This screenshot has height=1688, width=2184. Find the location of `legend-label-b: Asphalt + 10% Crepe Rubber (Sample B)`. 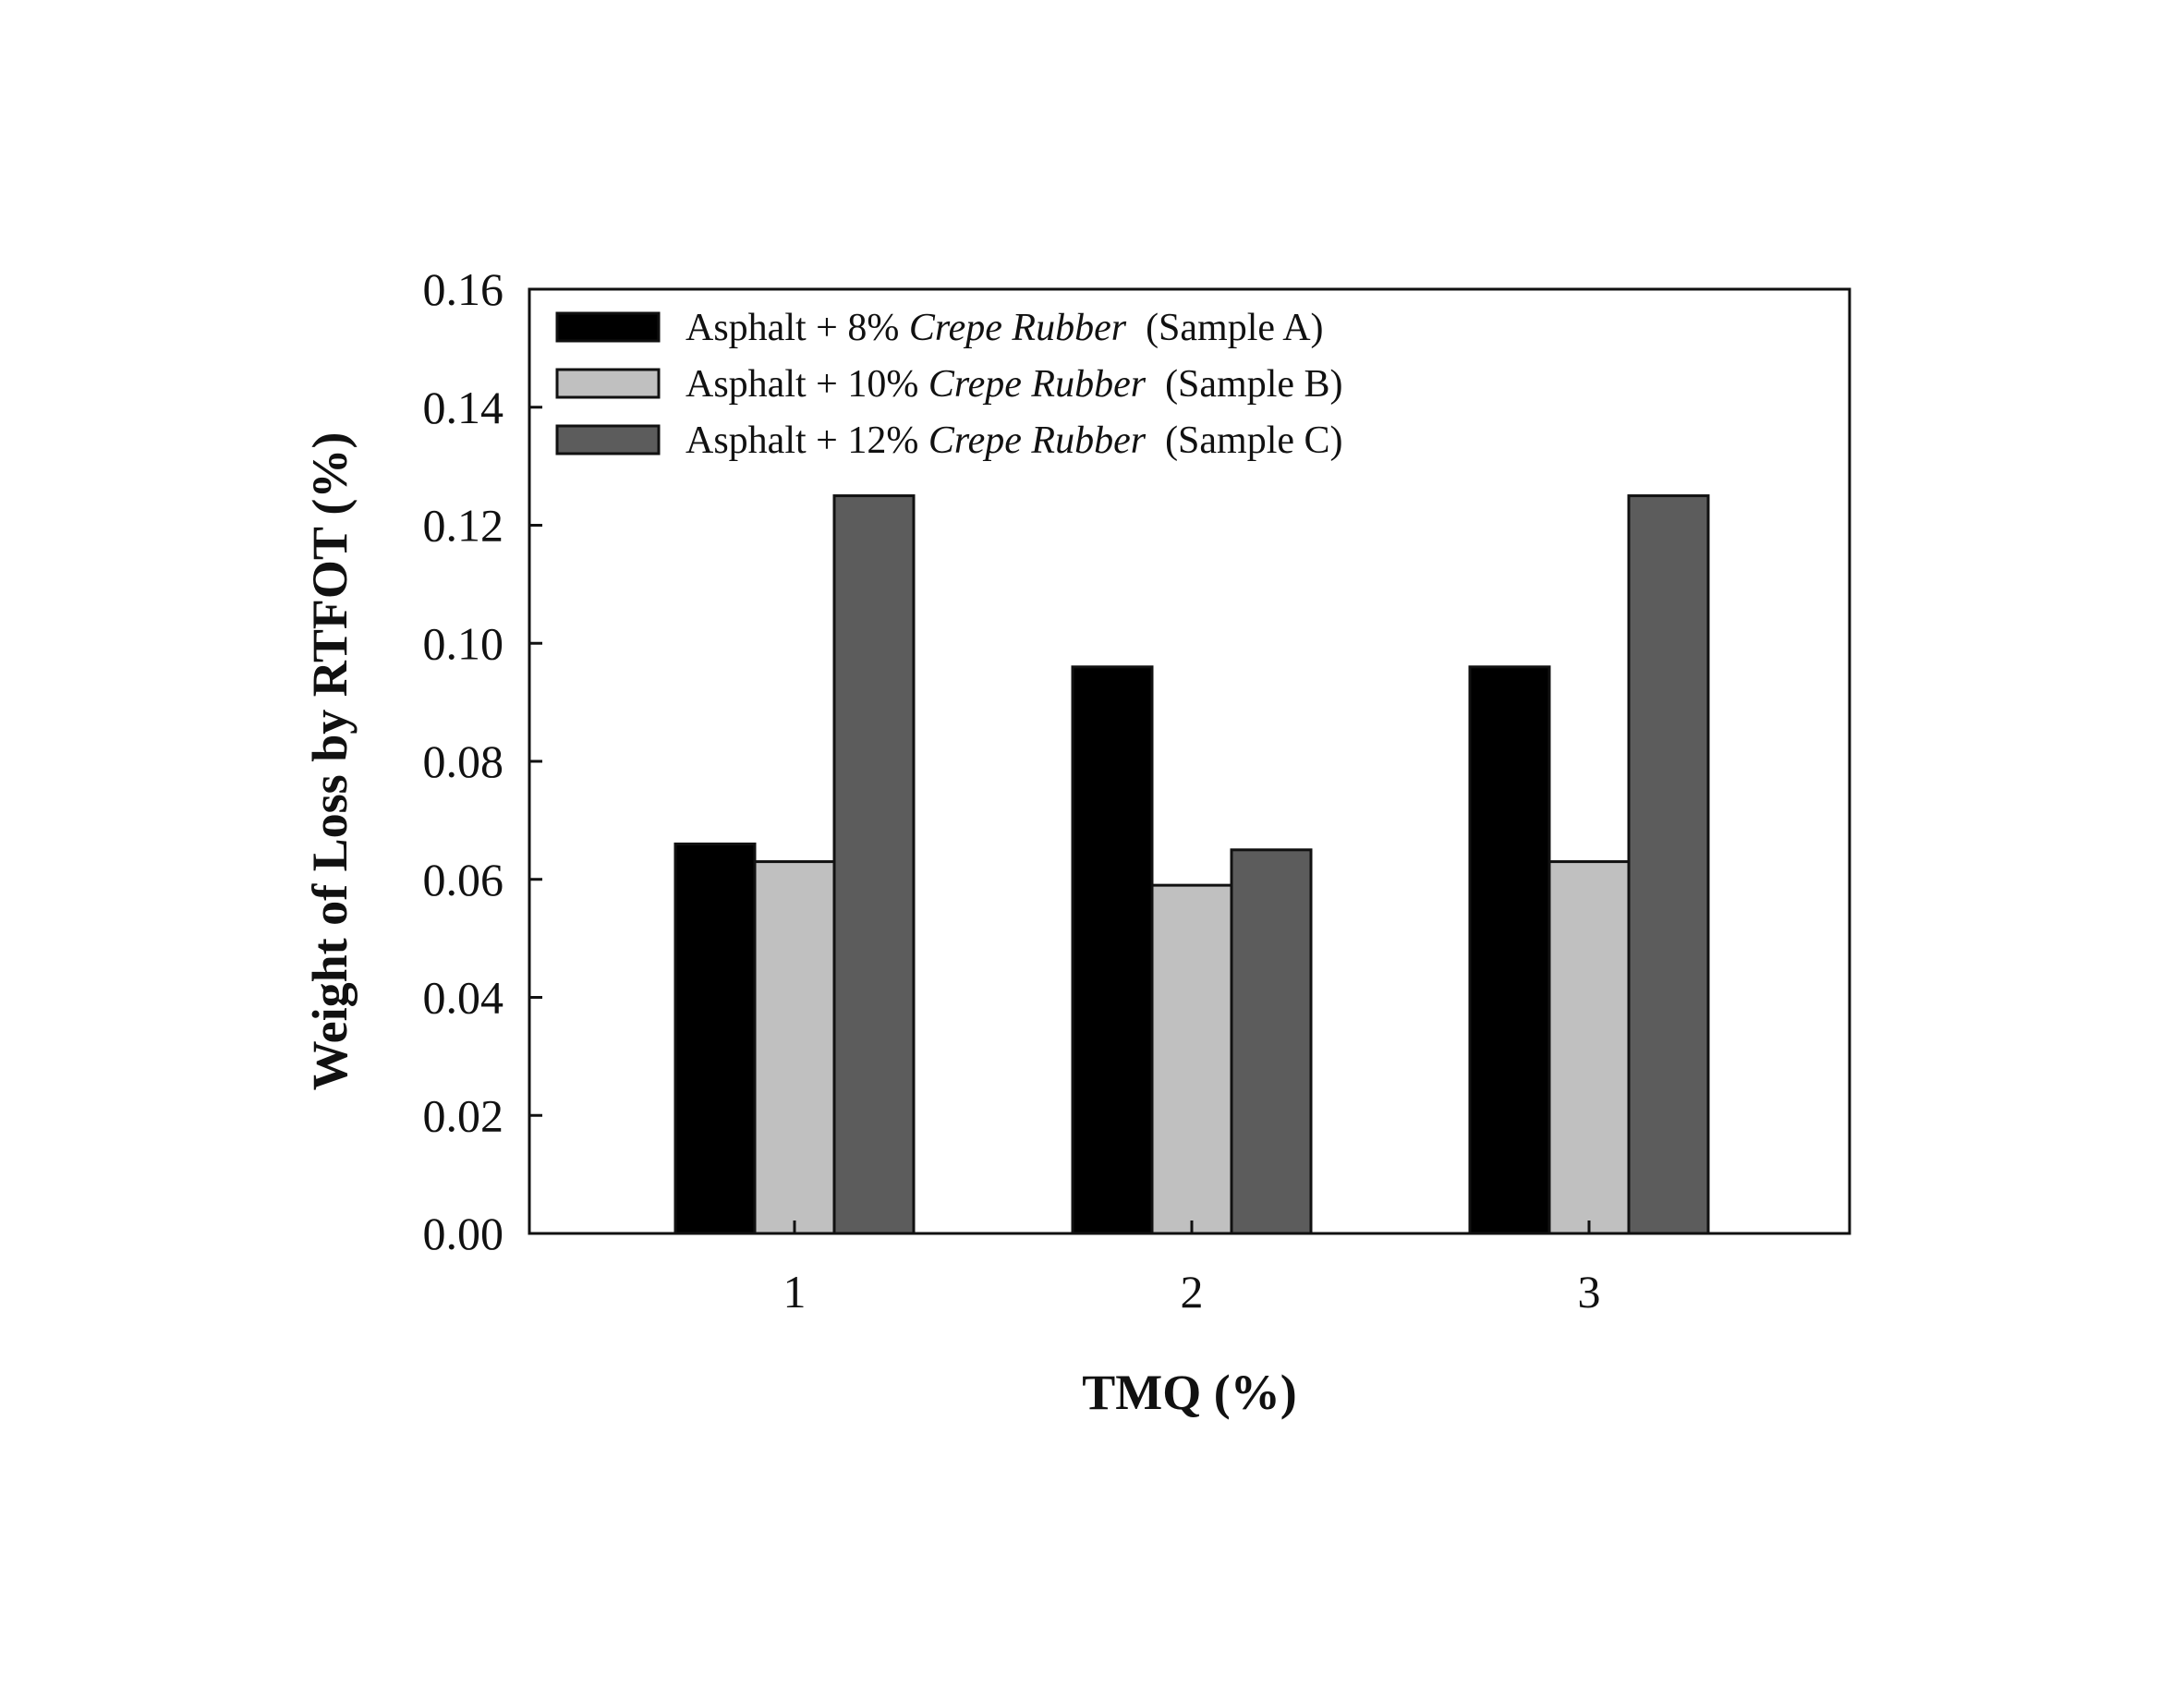

legend-label-b: Asphalt + 10% Crepe Rubber (Sample B) is located at coordinates (1014, 384).